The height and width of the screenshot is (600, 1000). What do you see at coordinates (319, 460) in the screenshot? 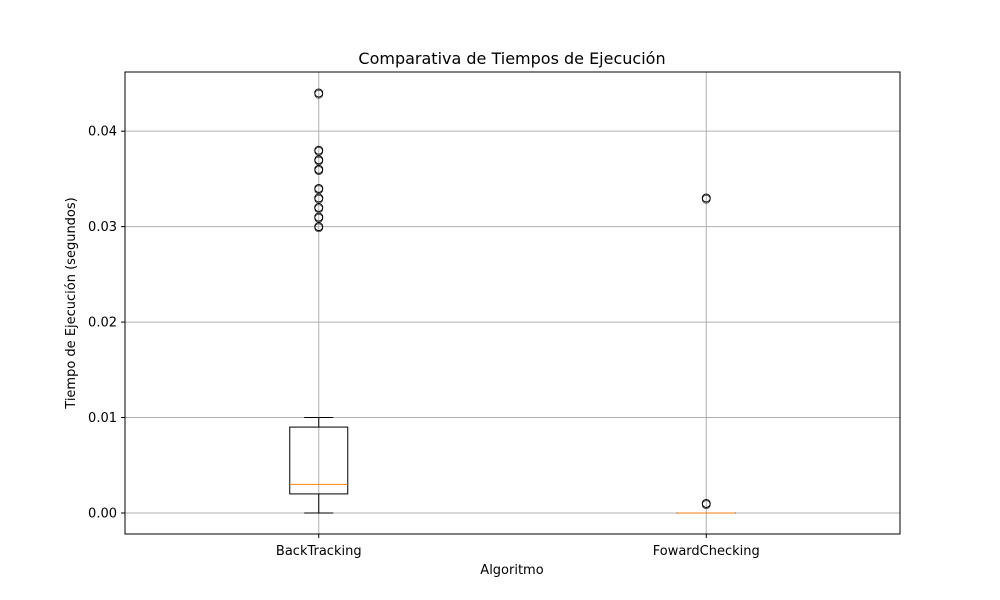
I see `box-iqr` at bounding box center [319, 460].